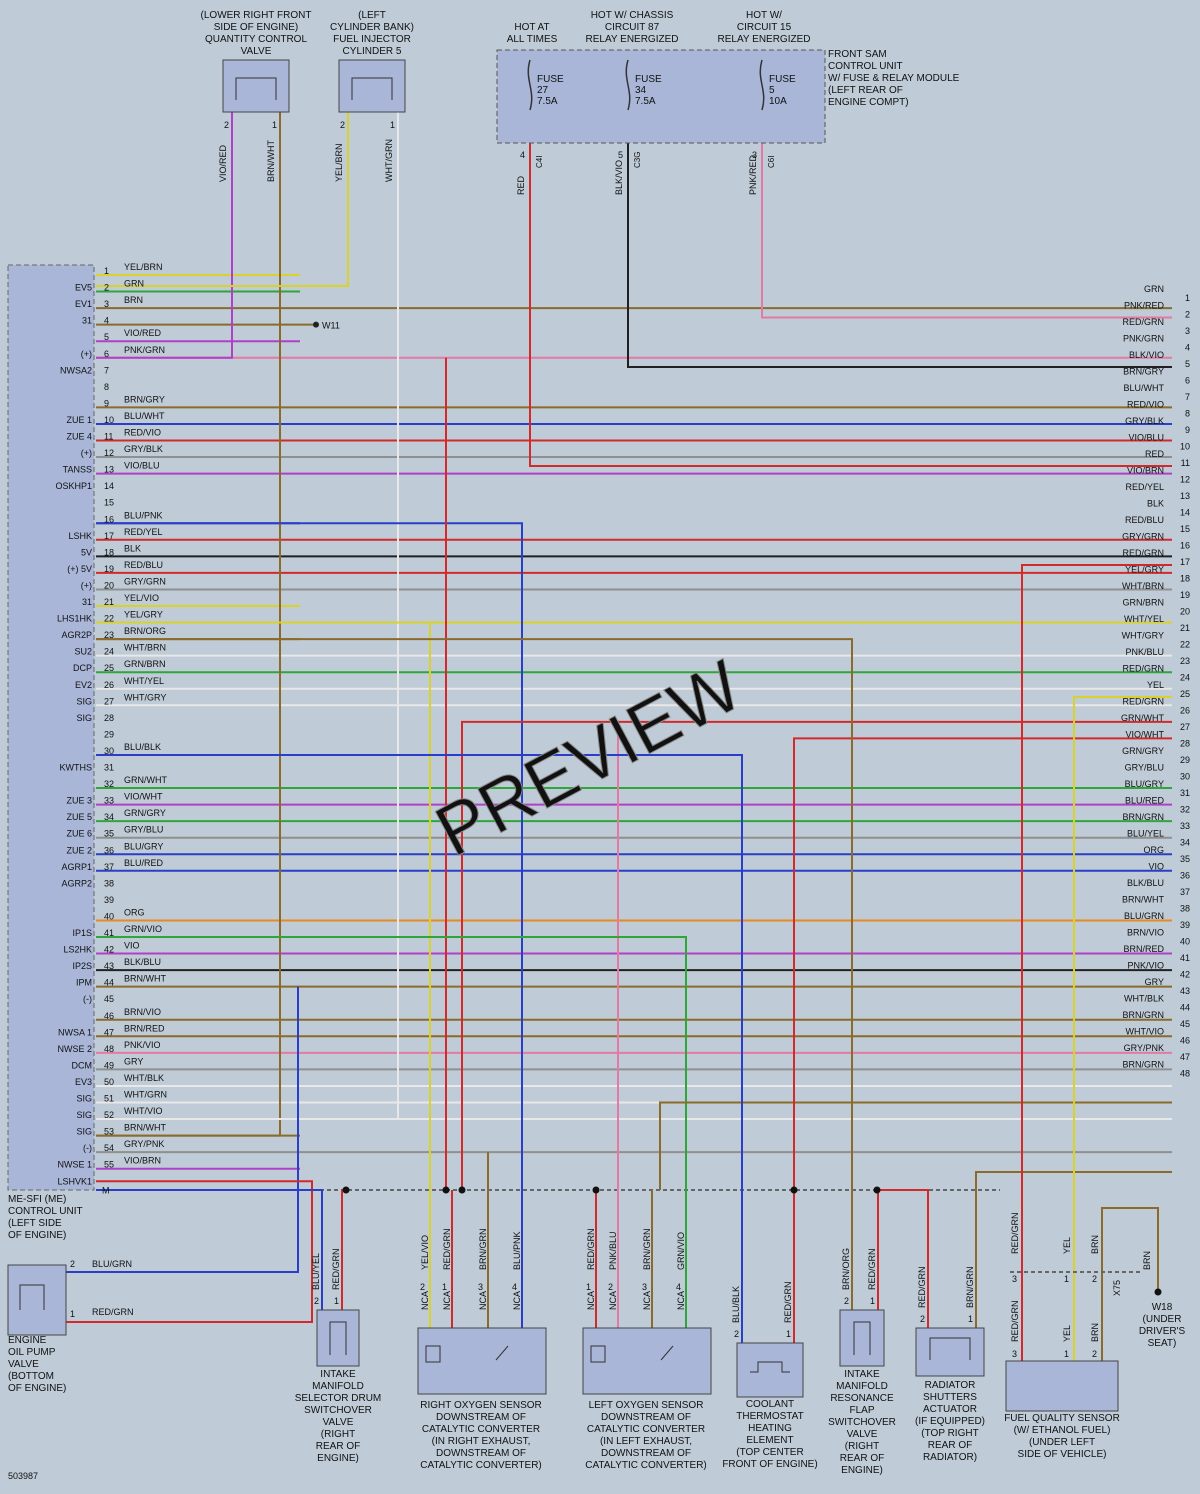  Describe the element at coordinates (647, 1300) in the screenshot. I see `o2-left-nca: NCA` at that location.